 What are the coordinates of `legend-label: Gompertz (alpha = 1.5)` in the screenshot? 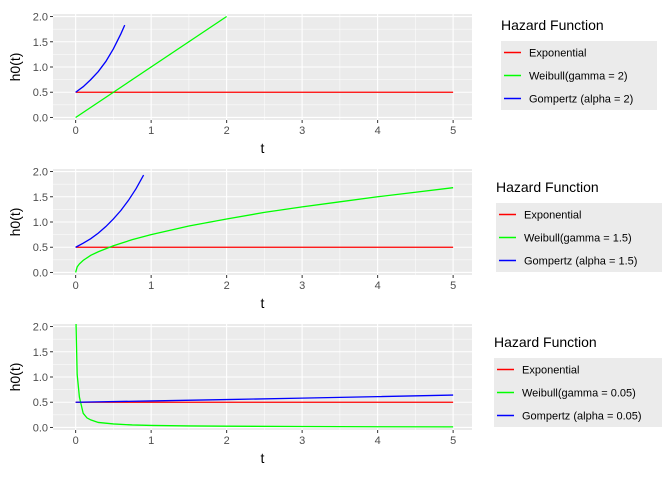 It's located at (580, 262).